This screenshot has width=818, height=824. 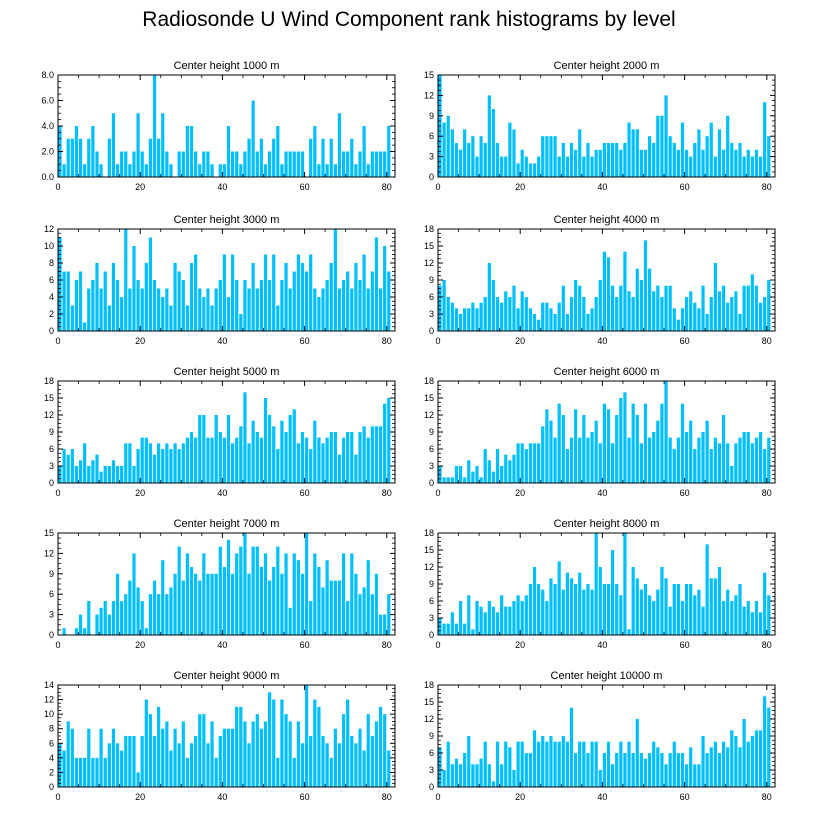 I want to click on y-tick-label: 12, so click(x=429, y=263).